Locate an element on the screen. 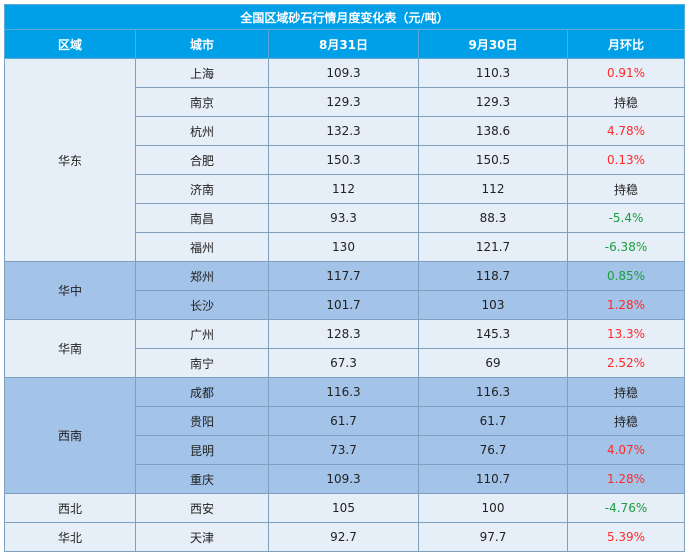 This screenshot has height=557, width=689. sep30-value: 76.7 is located at coordinates (493, 450).